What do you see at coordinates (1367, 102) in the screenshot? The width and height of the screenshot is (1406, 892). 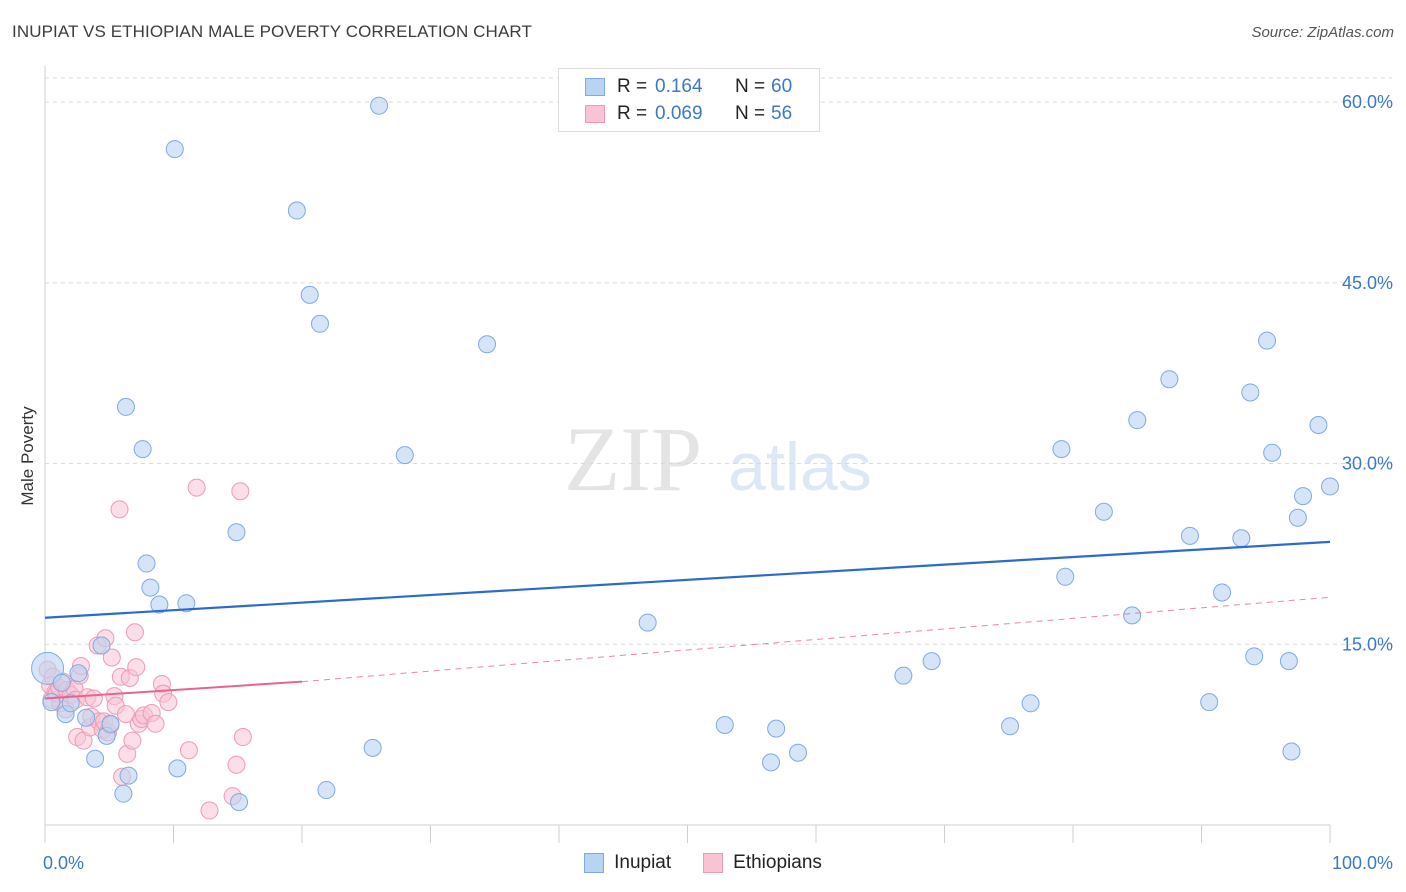 I see `y-tick-label: 60.0%` at bounding box center [1367, 102].